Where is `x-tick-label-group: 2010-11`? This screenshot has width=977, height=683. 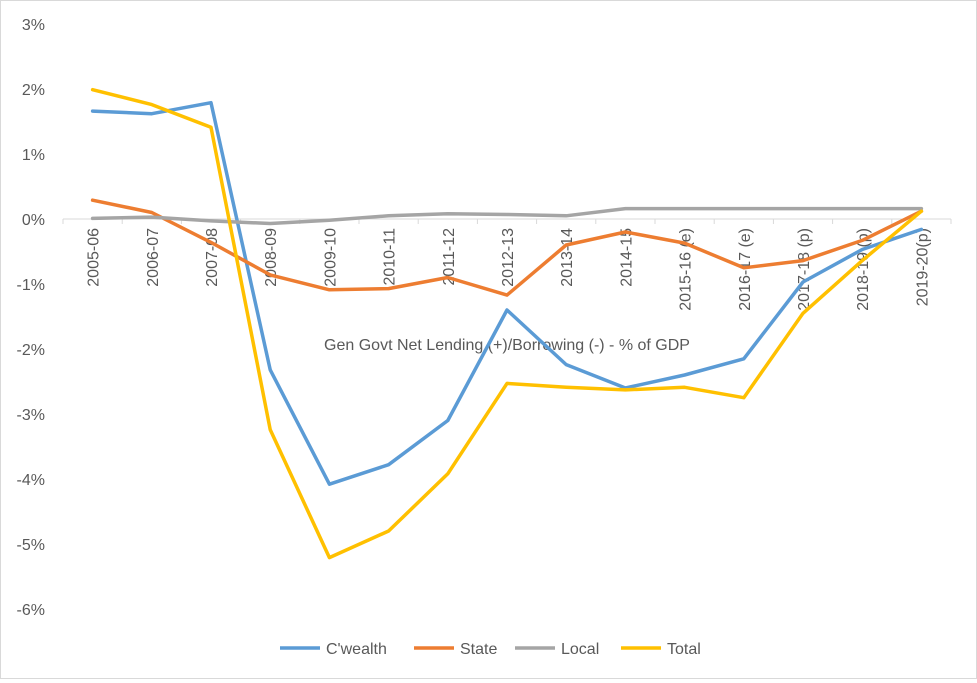 x-tick-label-group: 2010-11 is located at coordinates (390, 256).